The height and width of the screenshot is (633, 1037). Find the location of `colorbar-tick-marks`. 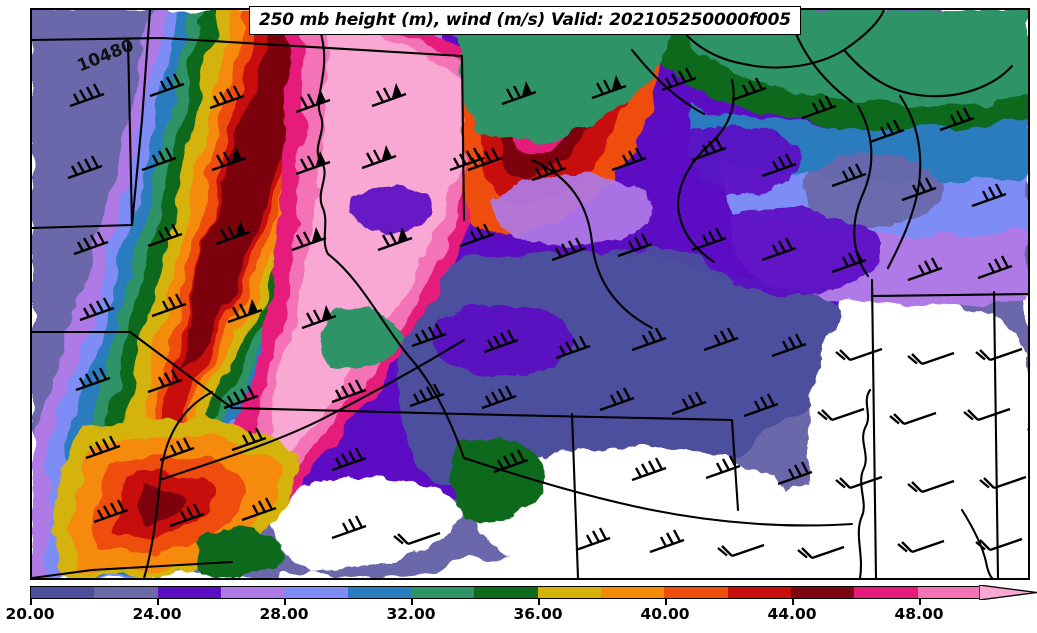

colorbar-tick-marks is located at coordinates (530, 603).